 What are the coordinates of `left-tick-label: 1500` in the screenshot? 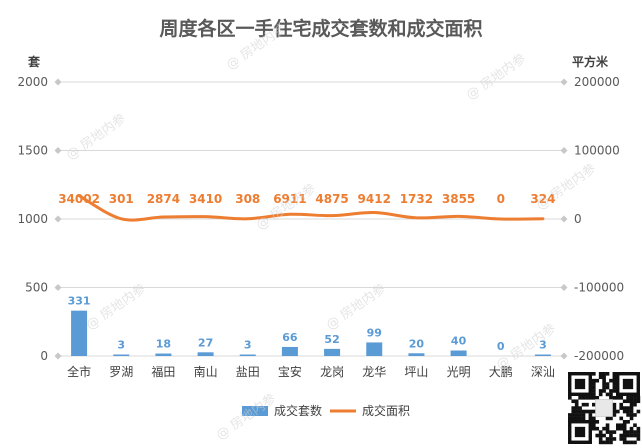 It's located at (32, 151).